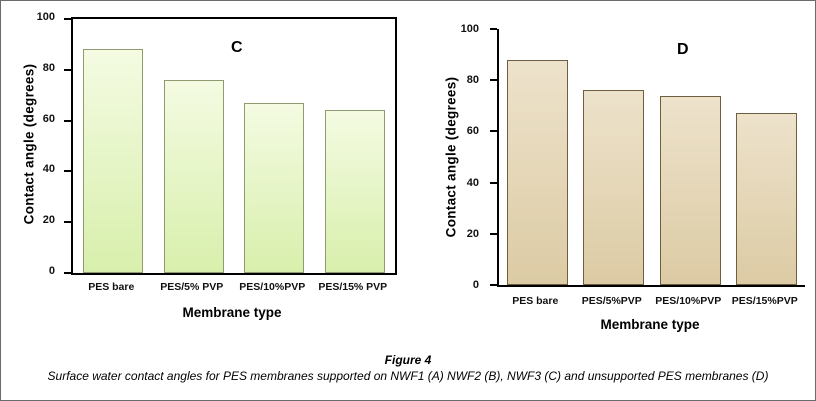 The image size is (816, 401). What do you see at coordinates (232, 288) in the screenshot?
I see `x-axis-categories: PES bare PES/5% PVP PES/10%PVP PES/15% PVP` at bounding box center [232, 288].